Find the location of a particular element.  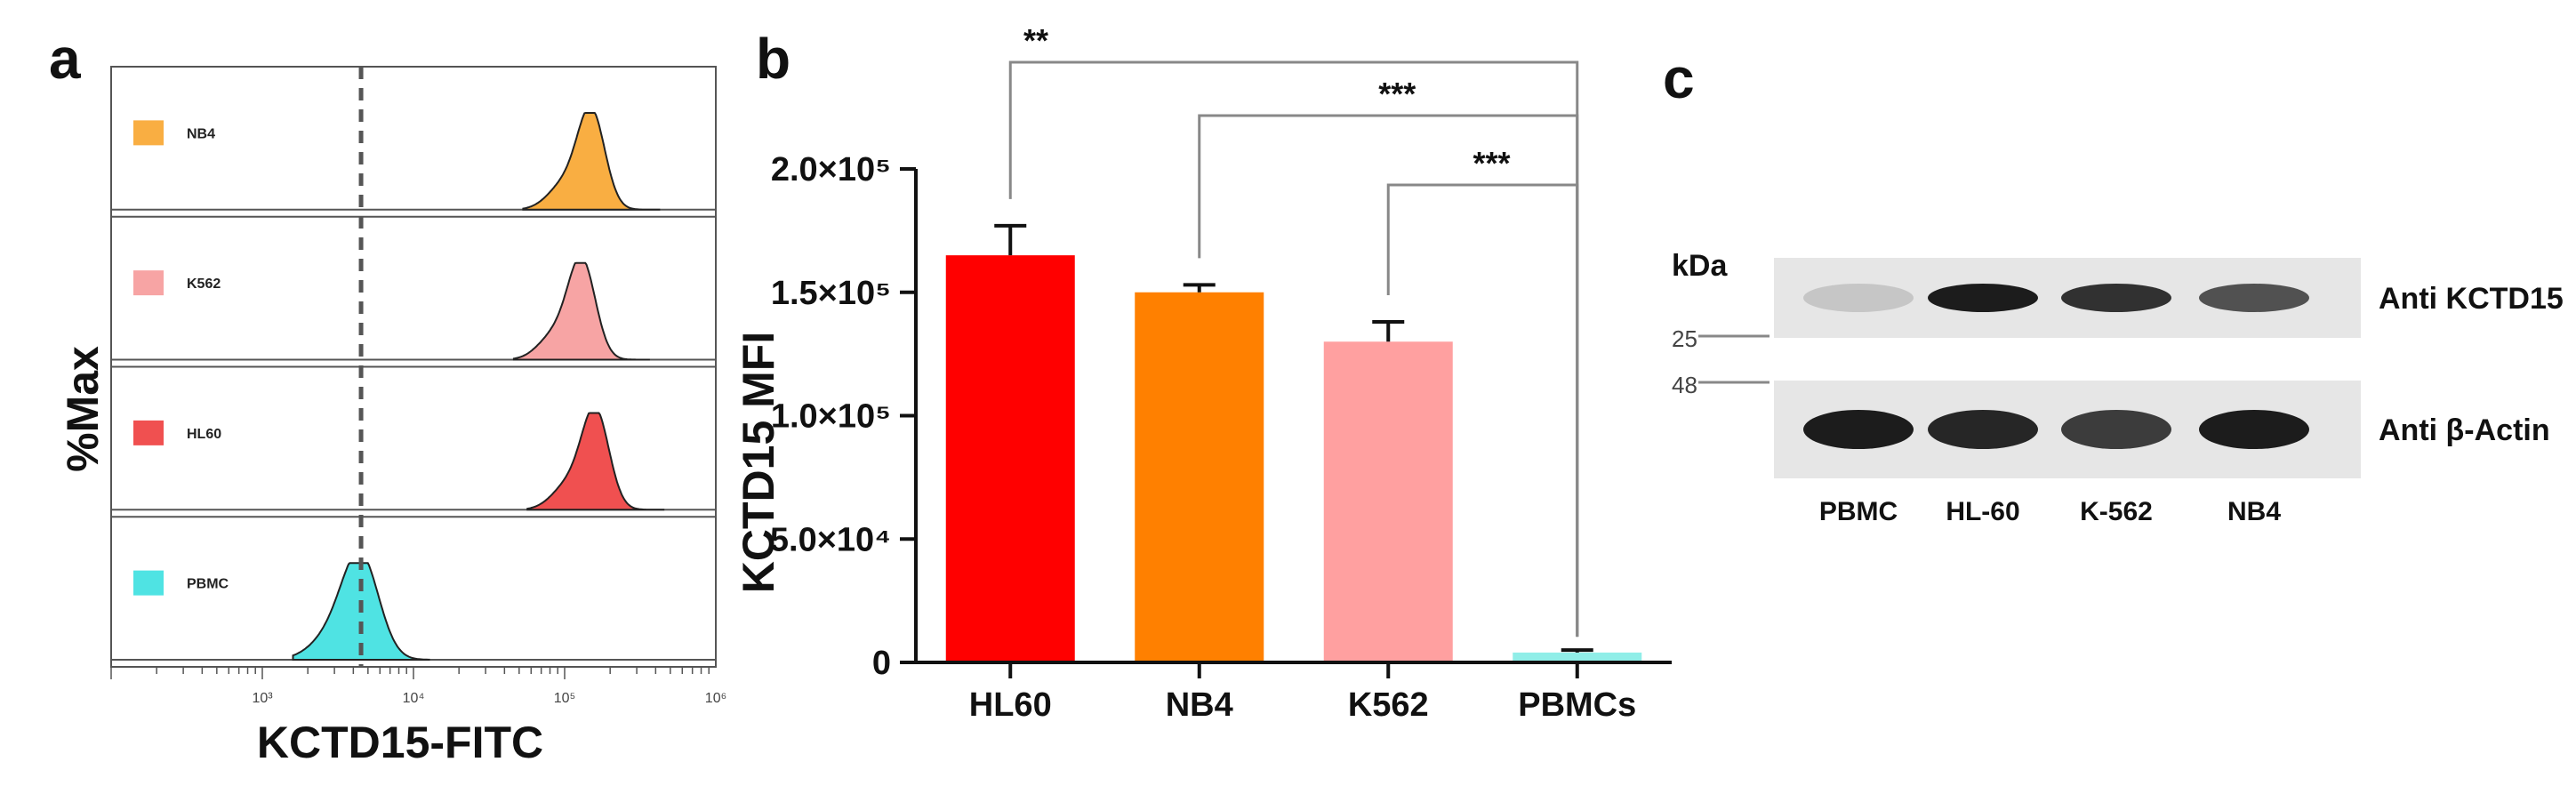

x-tick-label-k562: K562 is located at coordinates (1388, 705).